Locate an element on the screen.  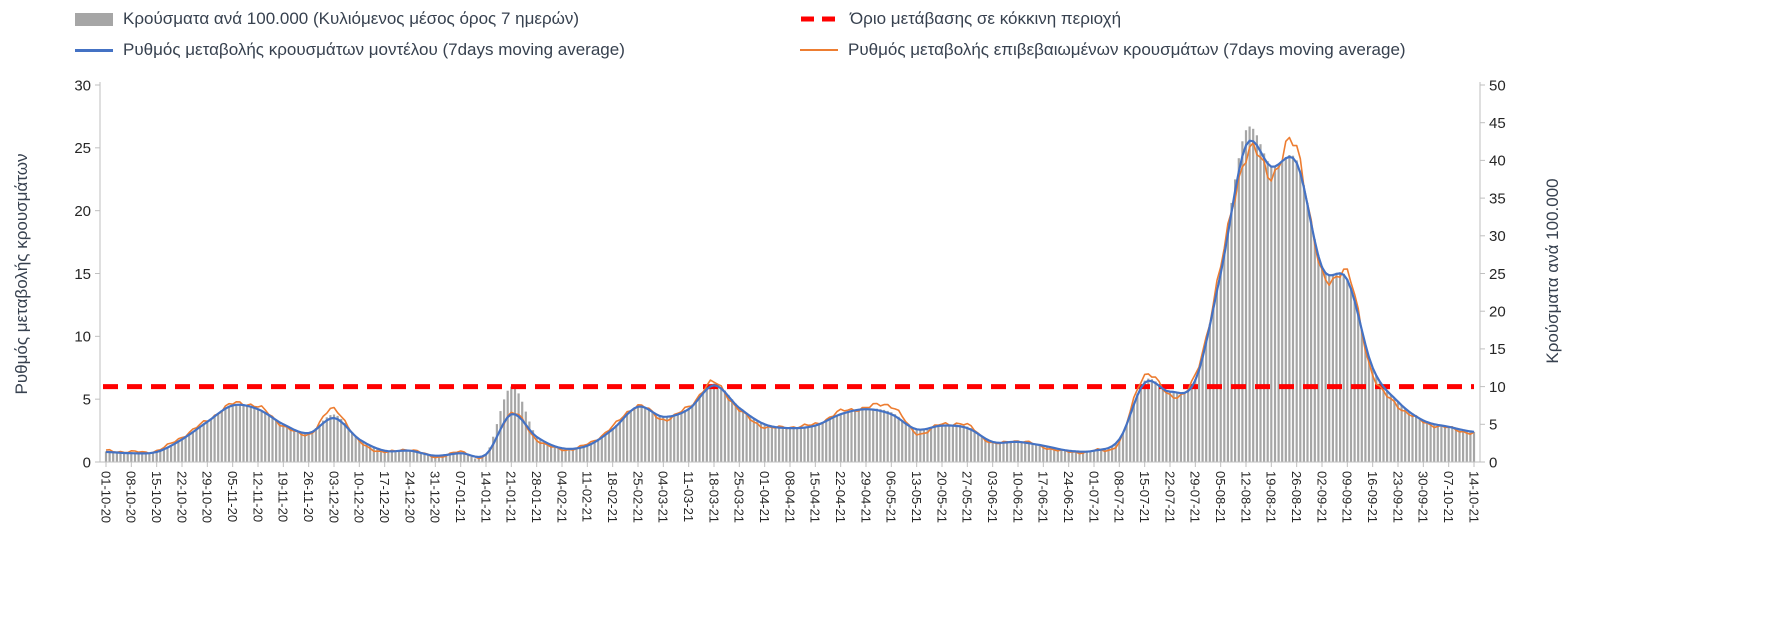
model-line-swatch is located at coordinates (94, 50).